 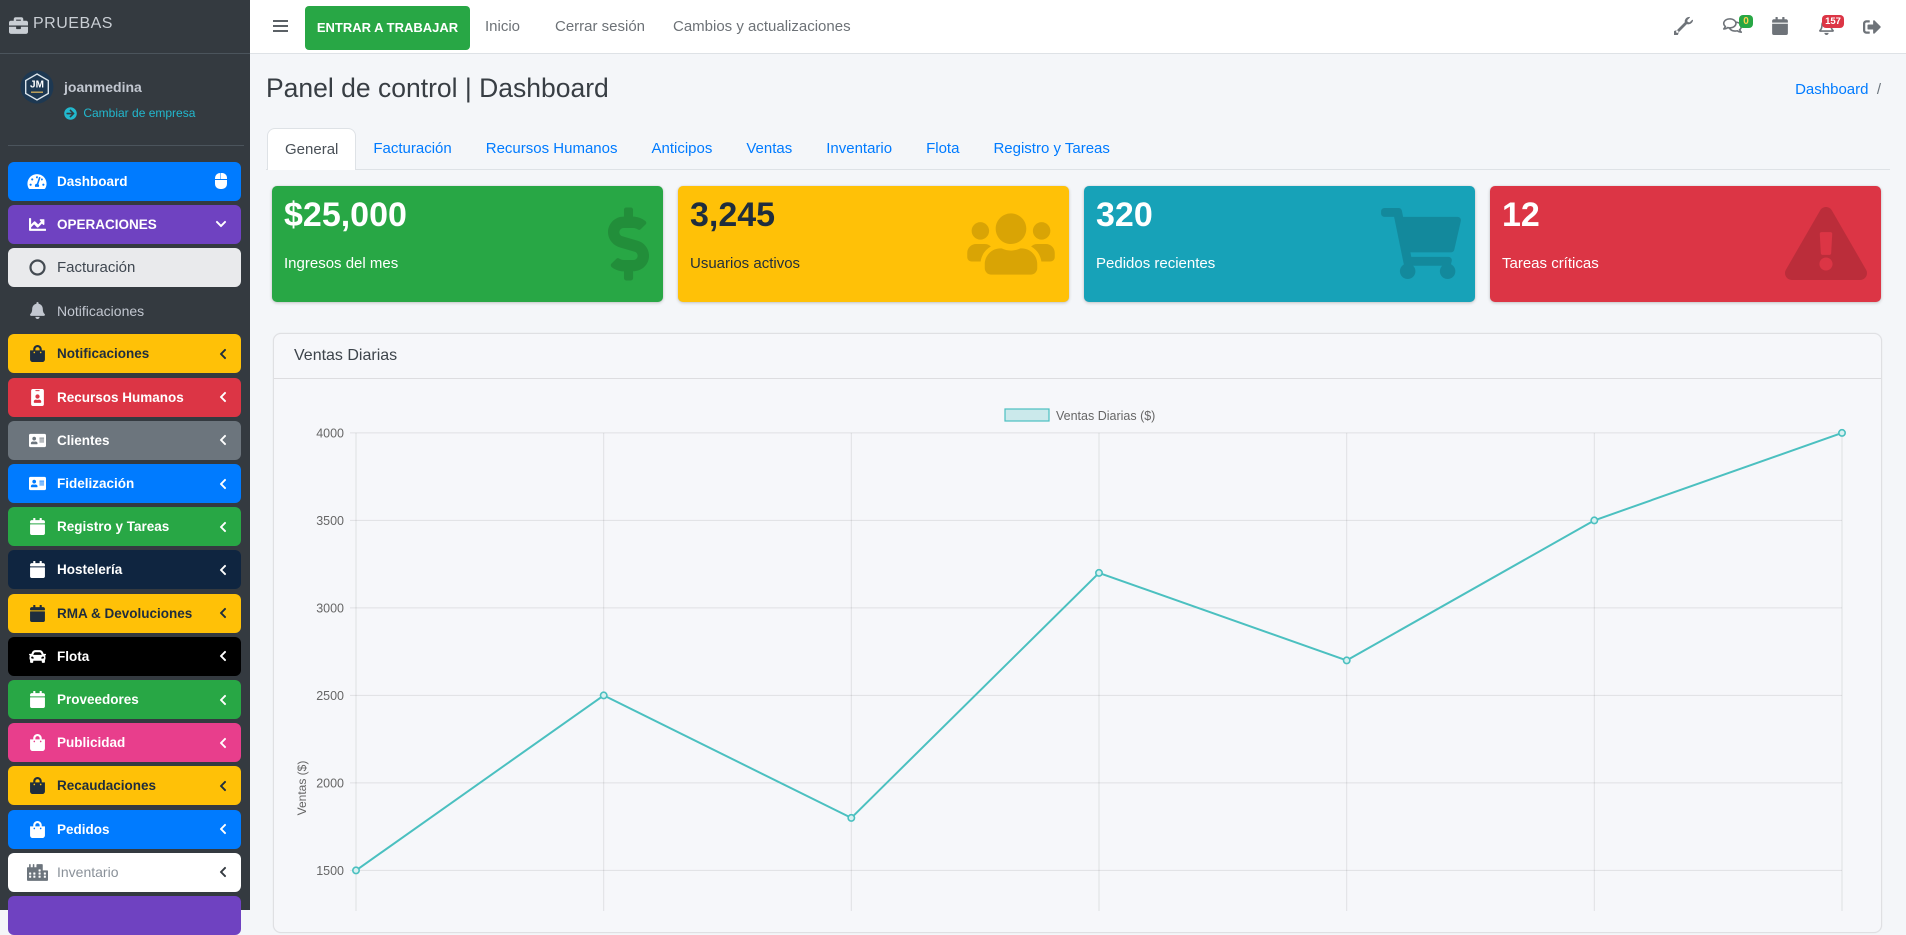 What do you see at coordinates (330, 433) in the screenshot?
I see `svg-text: 4000` at bounding box center [330, 433].